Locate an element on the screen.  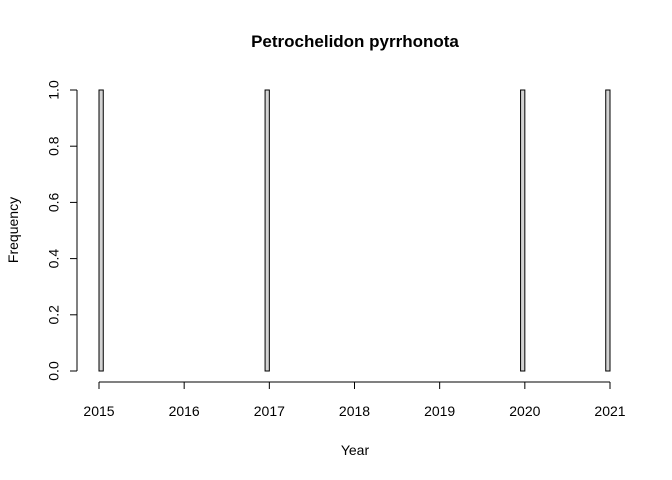
x-axis-label: Year is located at coordinates (355, 450).